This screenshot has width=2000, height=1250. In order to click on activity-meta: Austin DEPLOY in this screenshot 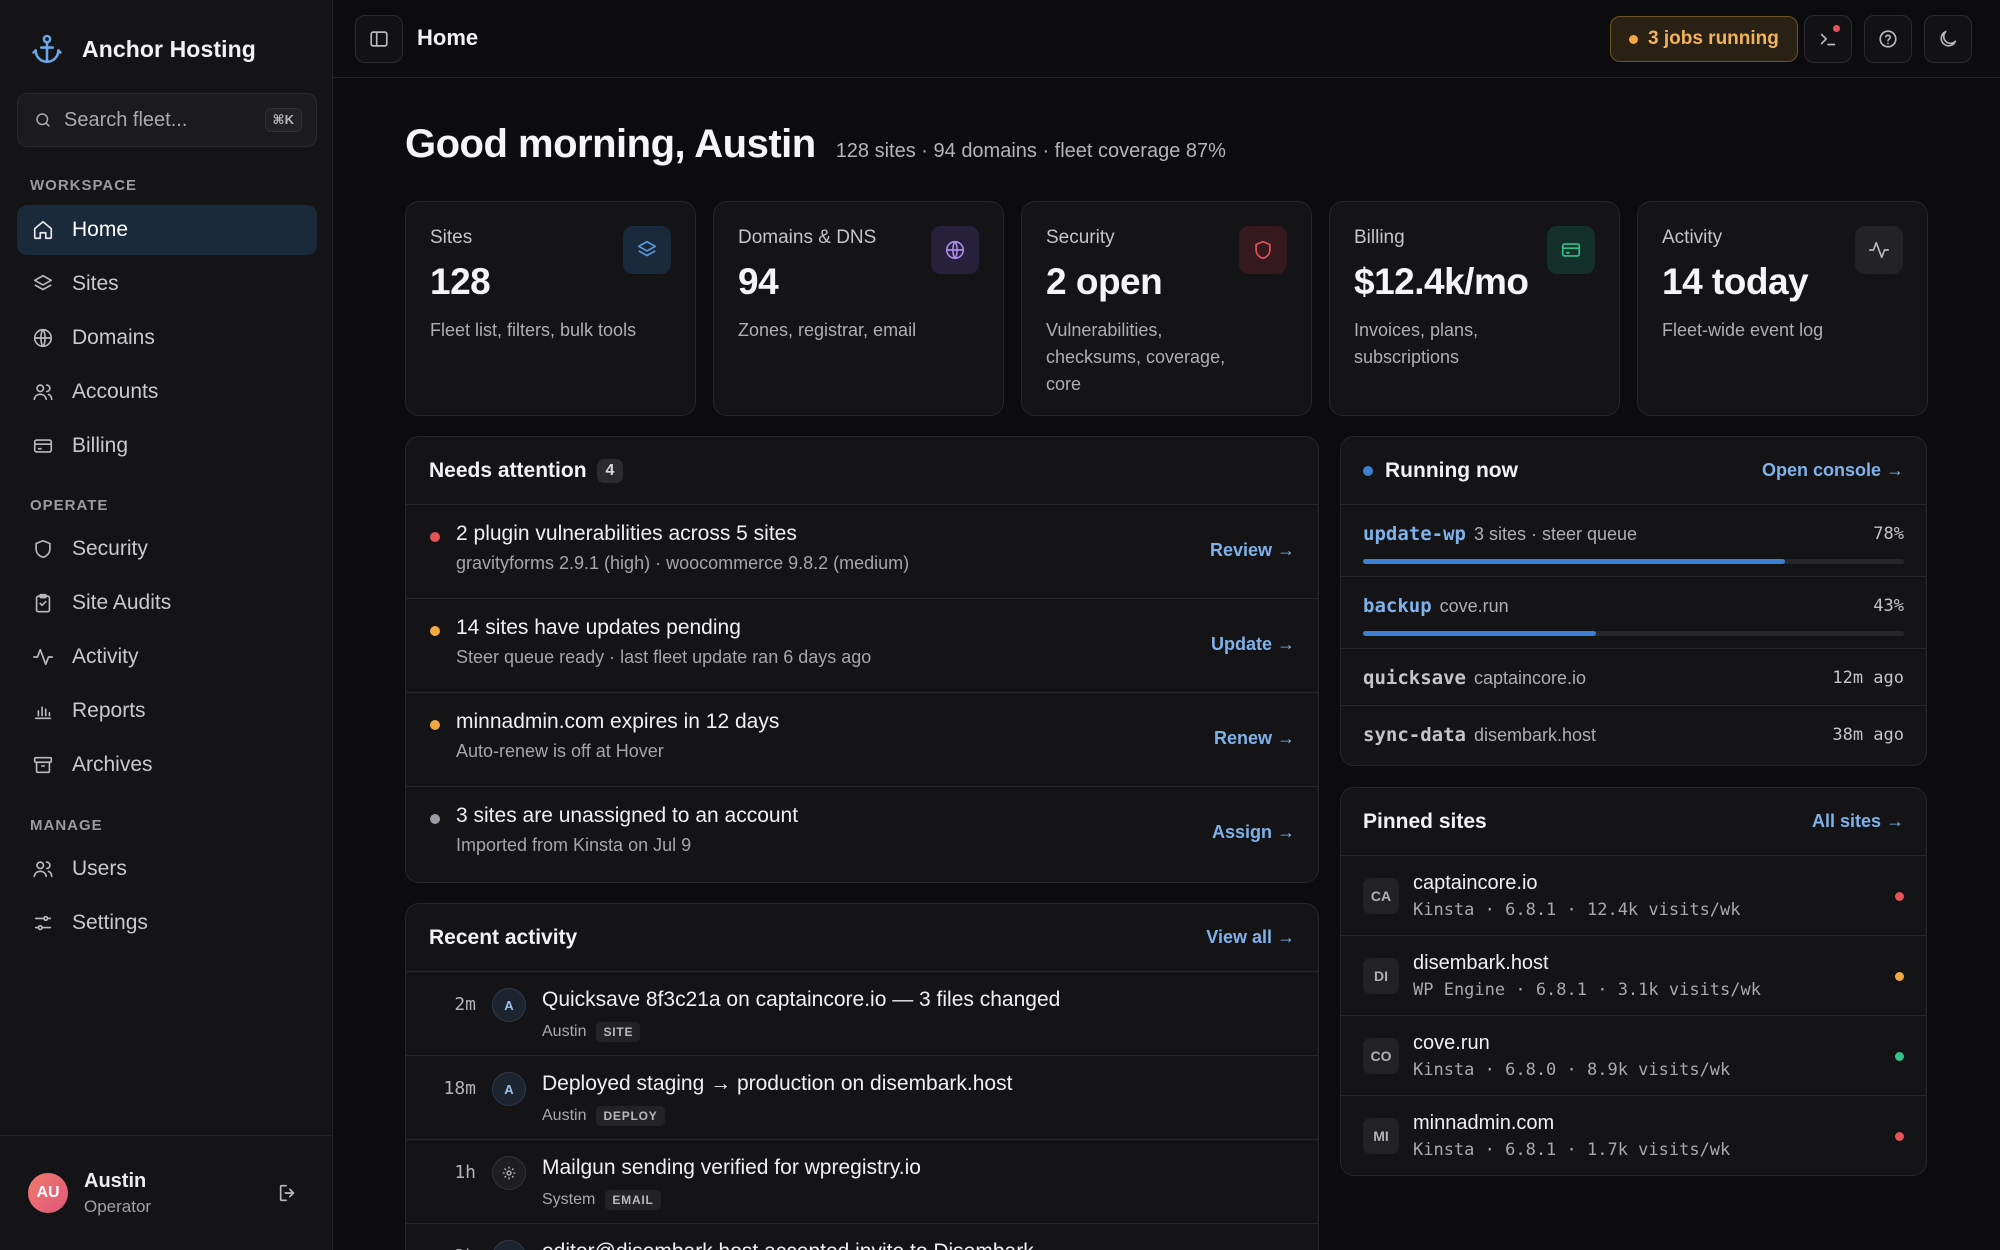, I will do `click(603, 1116)`.